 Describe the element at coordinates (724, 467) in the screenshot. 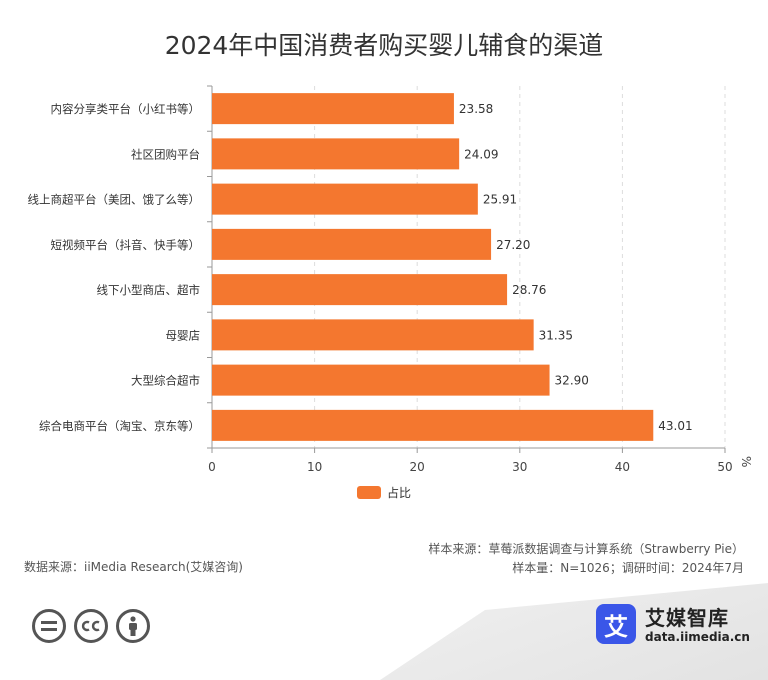

I see `x-tick-label: 50` at that location.